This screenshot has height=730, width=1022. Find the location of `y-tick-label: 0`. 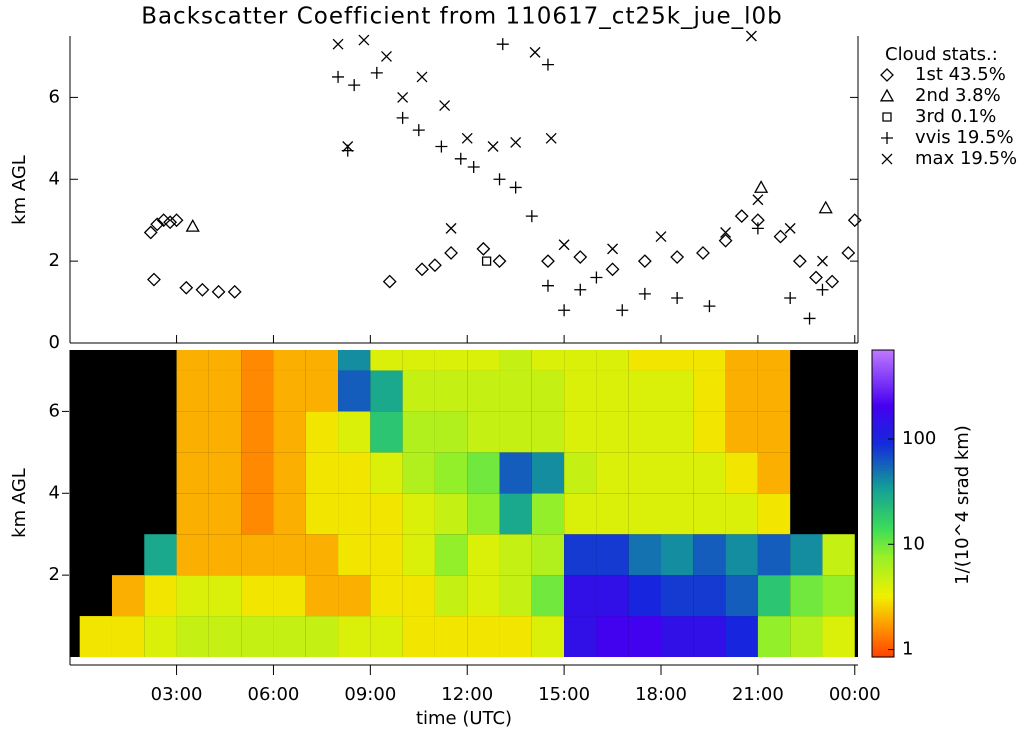

y-tick-label: 0 is located at coordinates (54, 342).